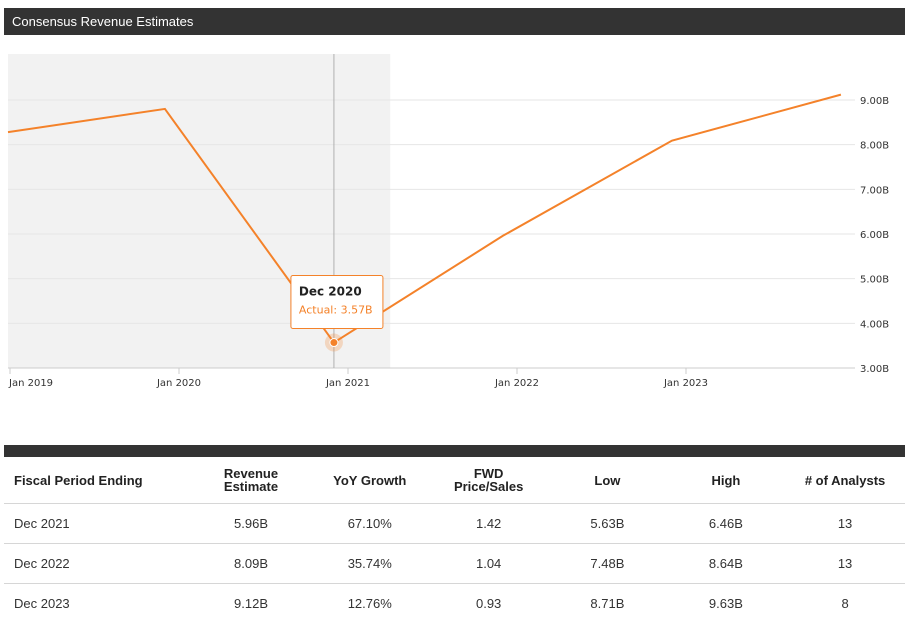 Image resolution: width=907 pixels, height=623 pixels. I want to click on header-high: High, so click(726, 480).